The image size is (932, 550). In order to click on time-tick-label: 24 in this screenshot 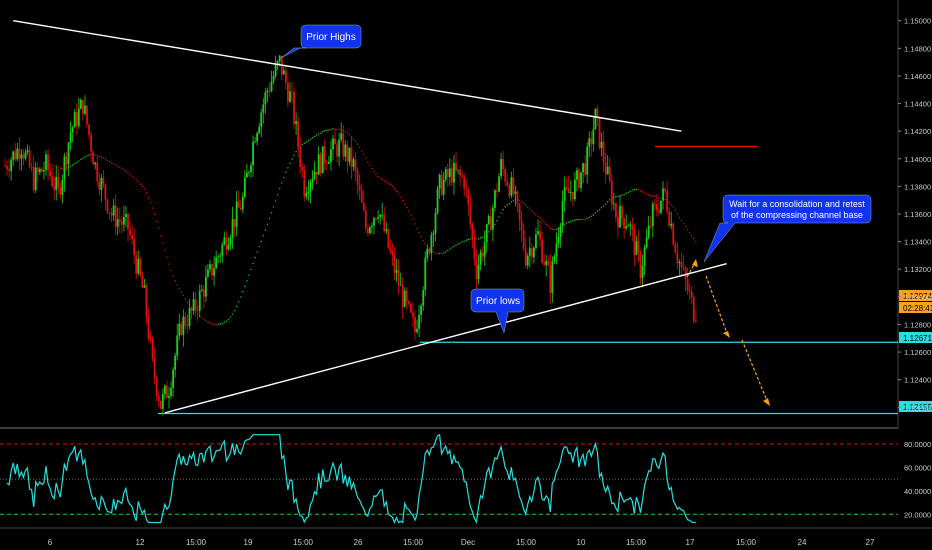, I will do `click(802, 542)`.